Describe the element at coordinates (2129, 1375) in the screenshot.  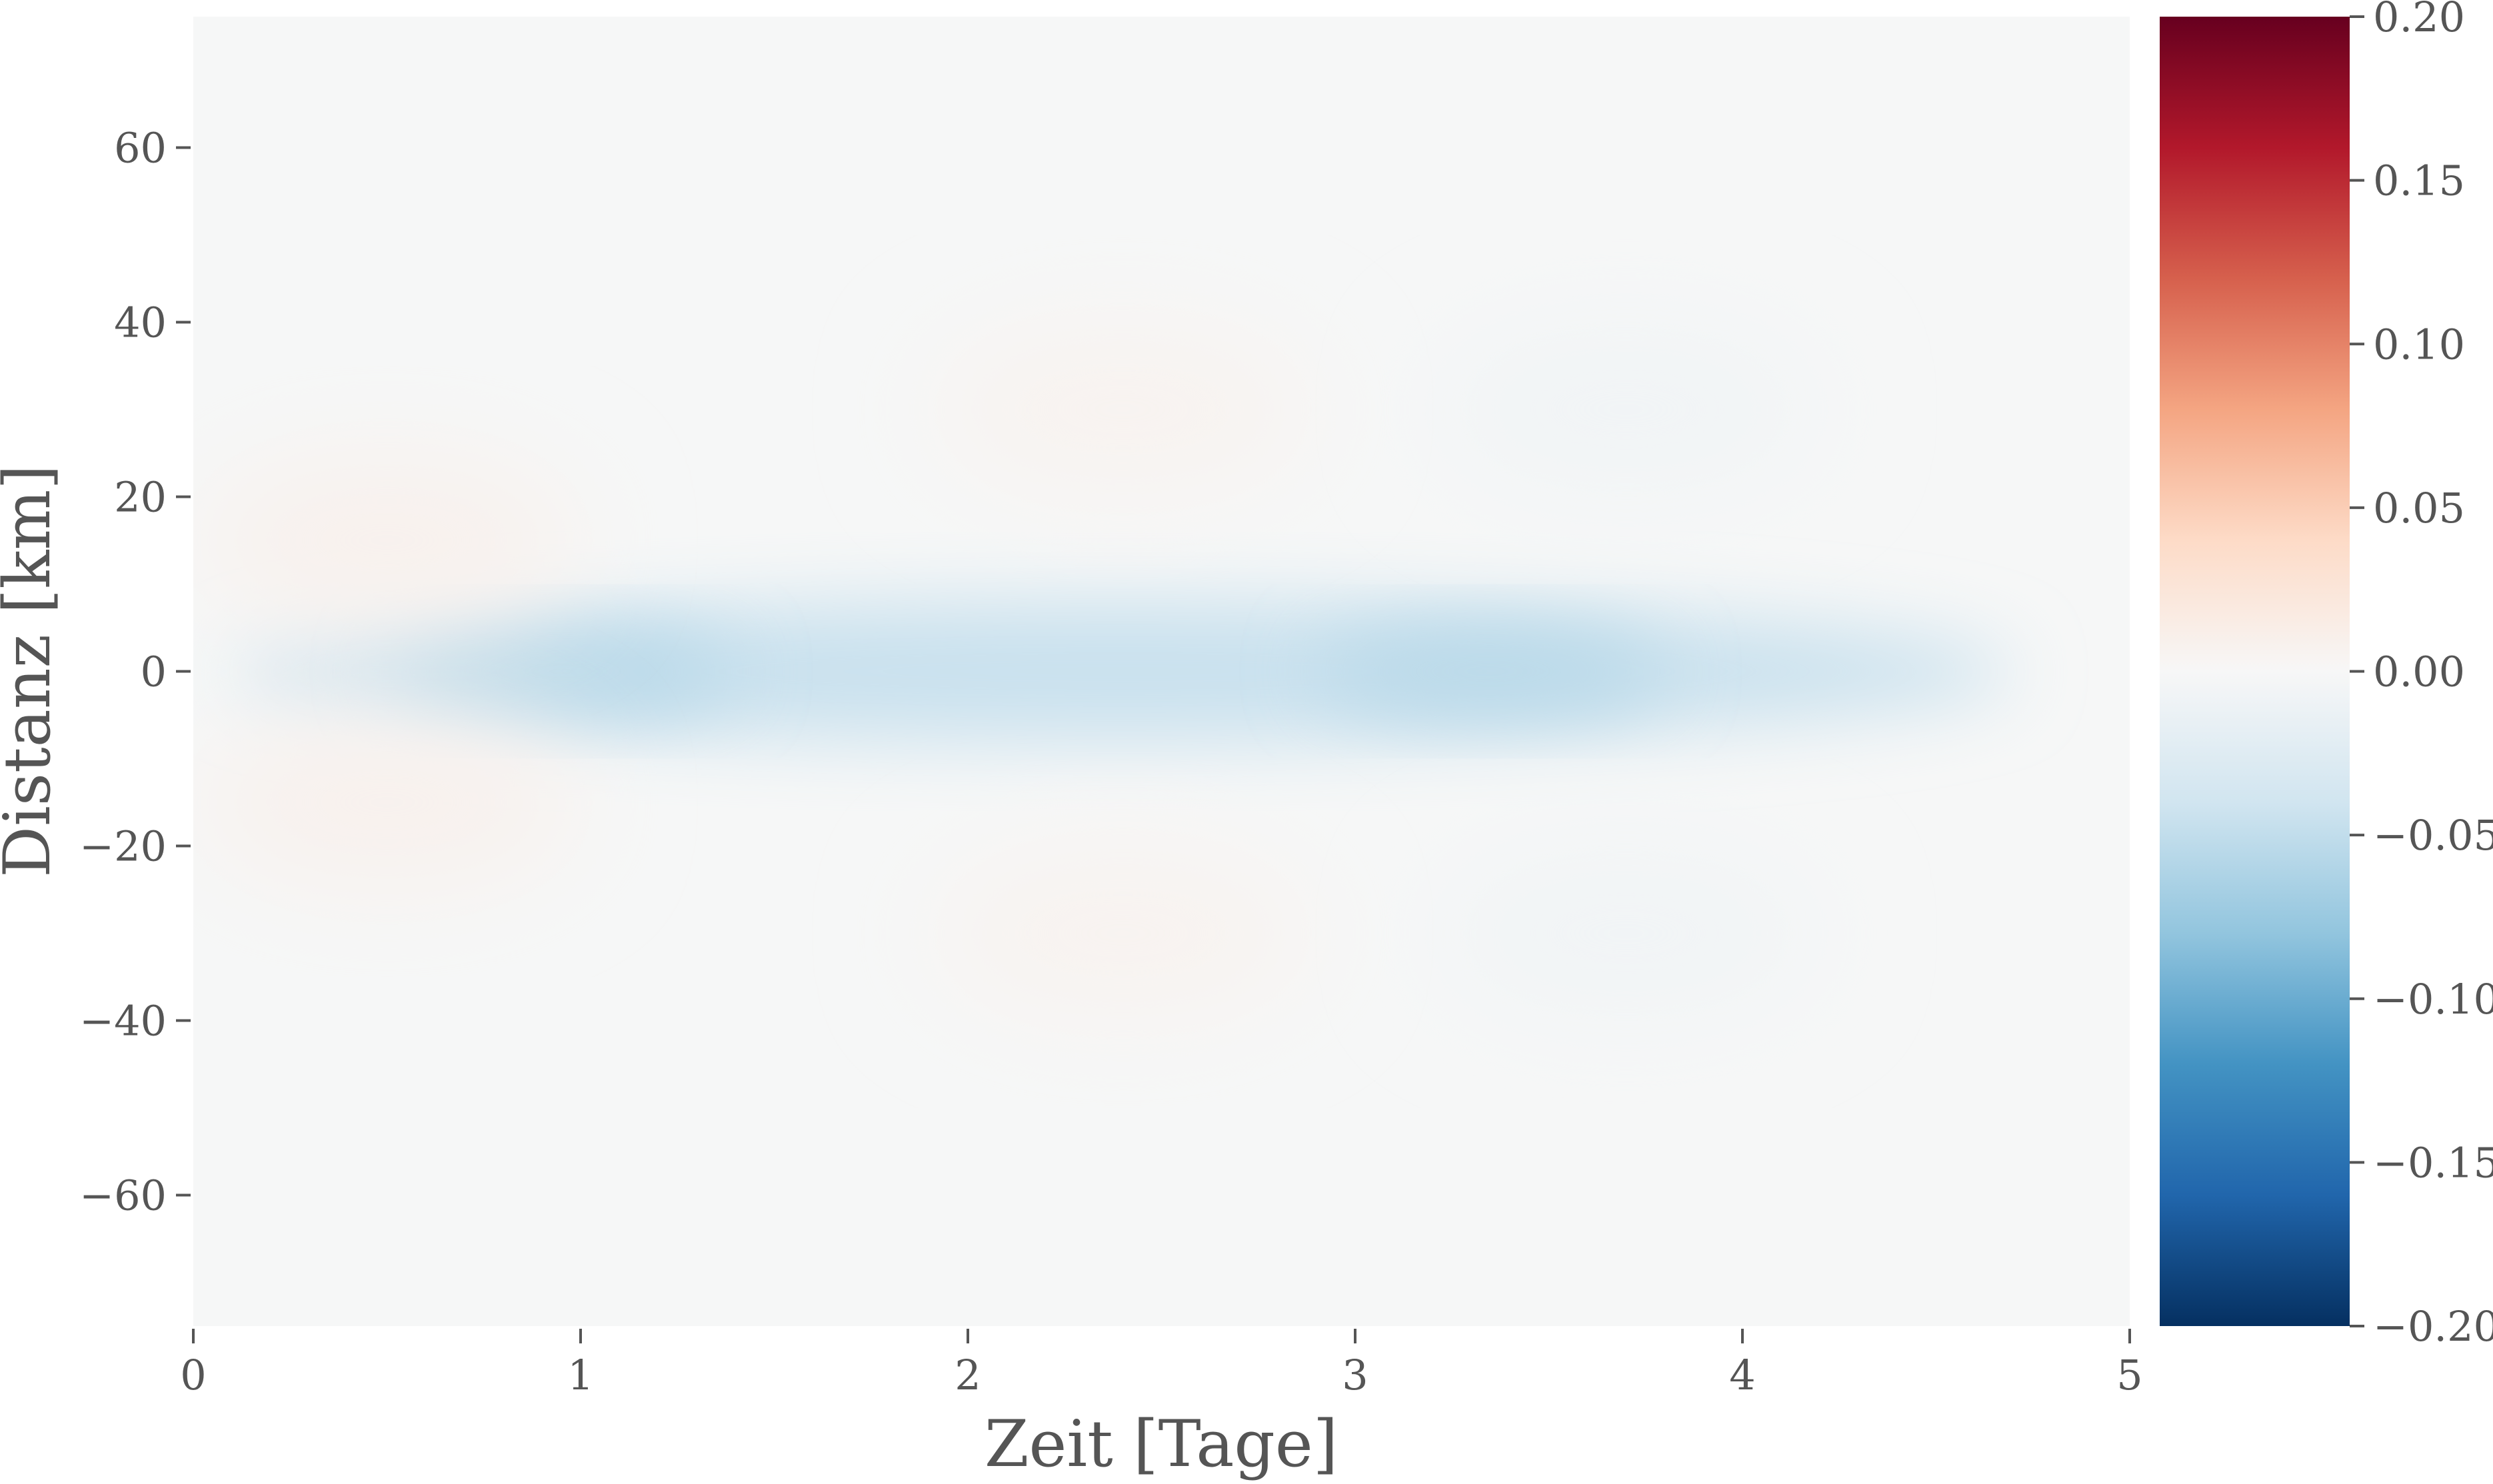
I see `x-tick-label: 5` at that location.